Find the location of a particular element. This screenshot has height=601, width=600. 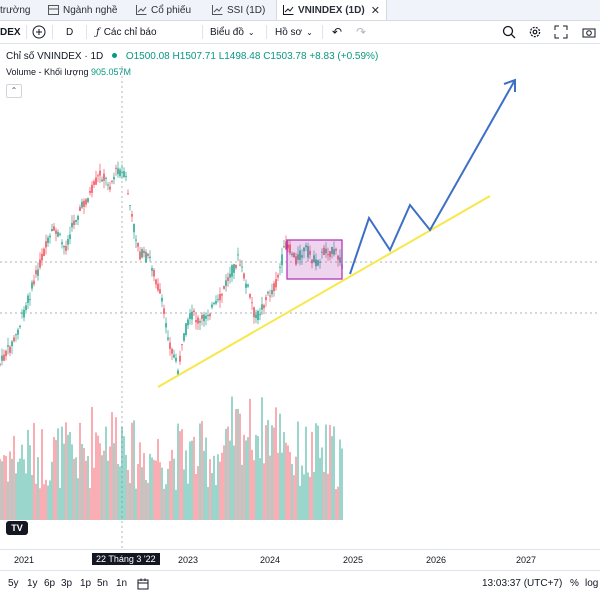

range-6p: 6p is located at coordinates (50, 583).